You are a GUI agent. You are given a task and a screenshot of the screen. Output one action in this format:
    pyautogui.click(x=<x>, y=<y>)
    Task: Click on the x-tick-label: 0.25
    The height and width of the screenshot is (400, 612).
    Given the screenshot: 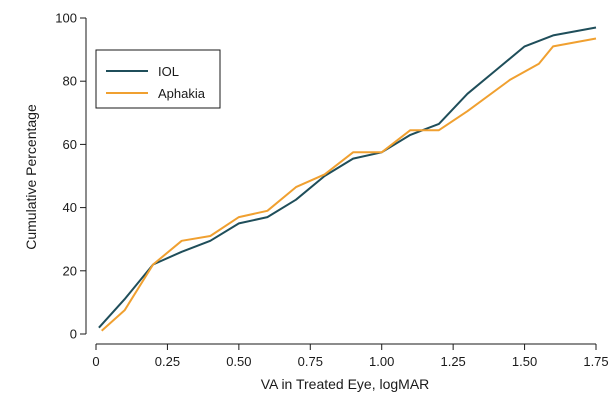 What is the action you would take?
    pyautogui.click(x=167, y=361)
    